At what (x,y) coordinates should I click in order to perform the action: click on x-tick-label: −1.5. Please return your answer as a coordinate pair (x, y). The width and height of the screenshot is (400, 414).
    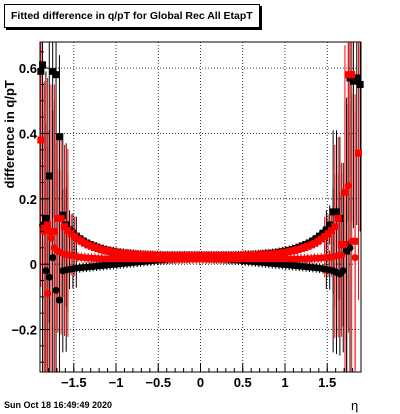
    Looking at the image, I should click on (74, 382).